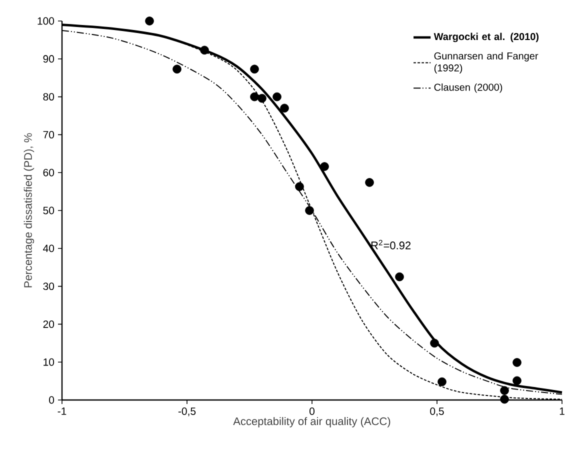 The image size is (569, 452). I want to click on legend-label: Wargocki et al. (2010), so click(486, 37).